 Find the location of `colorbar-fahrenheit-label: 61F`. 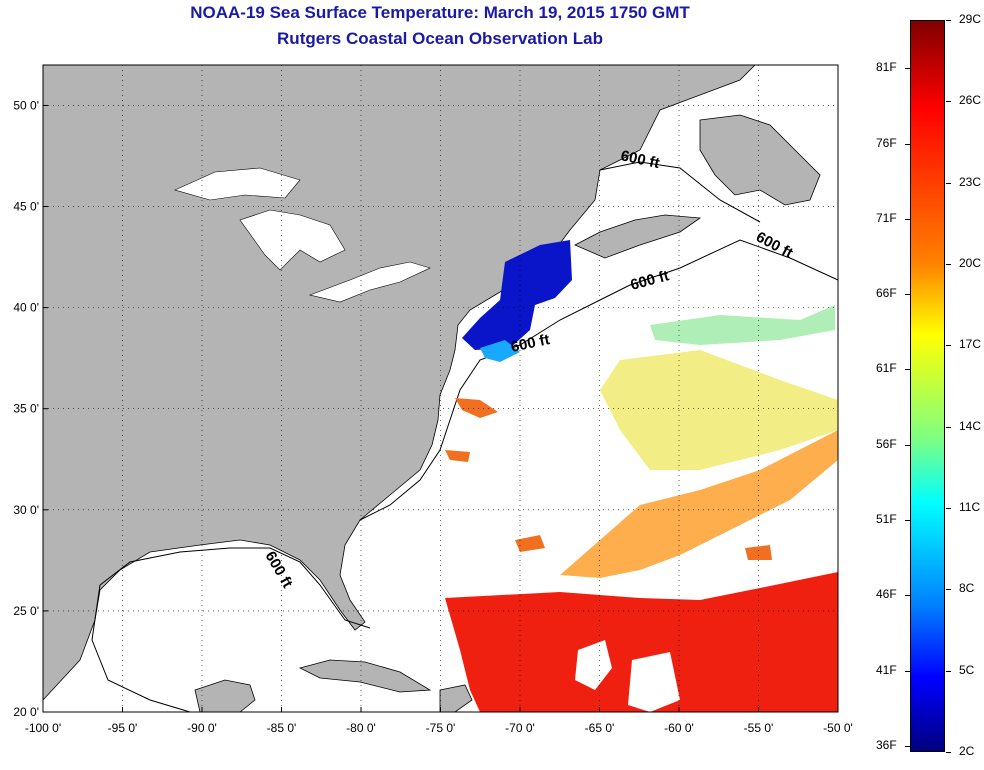

colorbar-fahrenheit-label: 61F is located at coordinates (886, 368).